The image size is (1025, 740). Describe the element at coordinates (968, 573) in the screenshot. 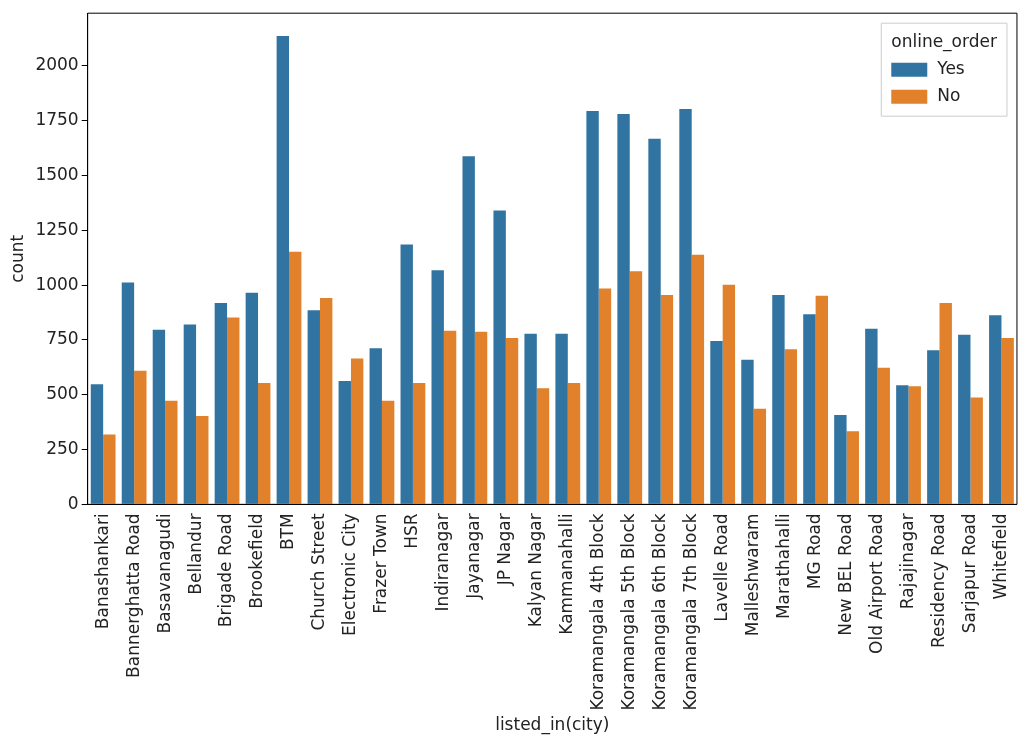

I see `x-tick-label: Sarjapur Road` at that location.